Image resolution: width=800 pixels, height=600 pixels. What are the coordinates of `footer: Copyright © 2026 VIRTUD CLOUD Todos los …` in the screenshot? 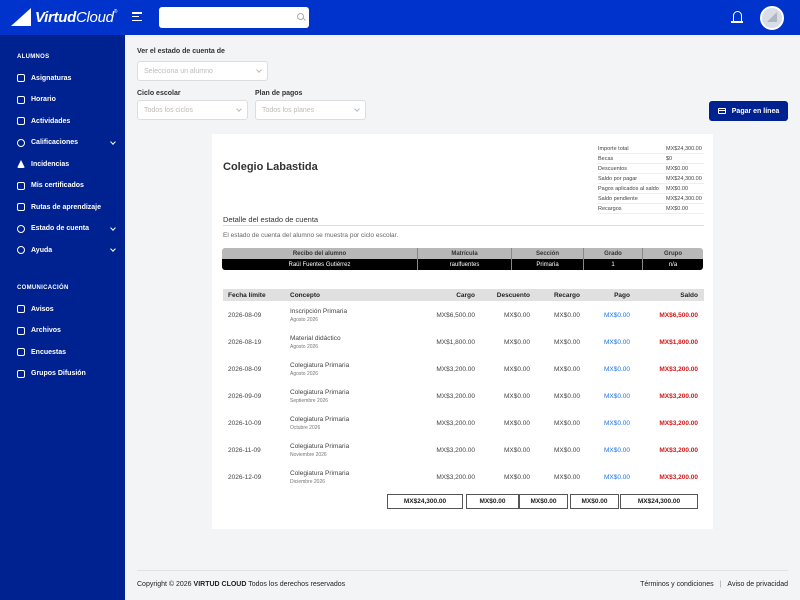 It's located at (462, 579).